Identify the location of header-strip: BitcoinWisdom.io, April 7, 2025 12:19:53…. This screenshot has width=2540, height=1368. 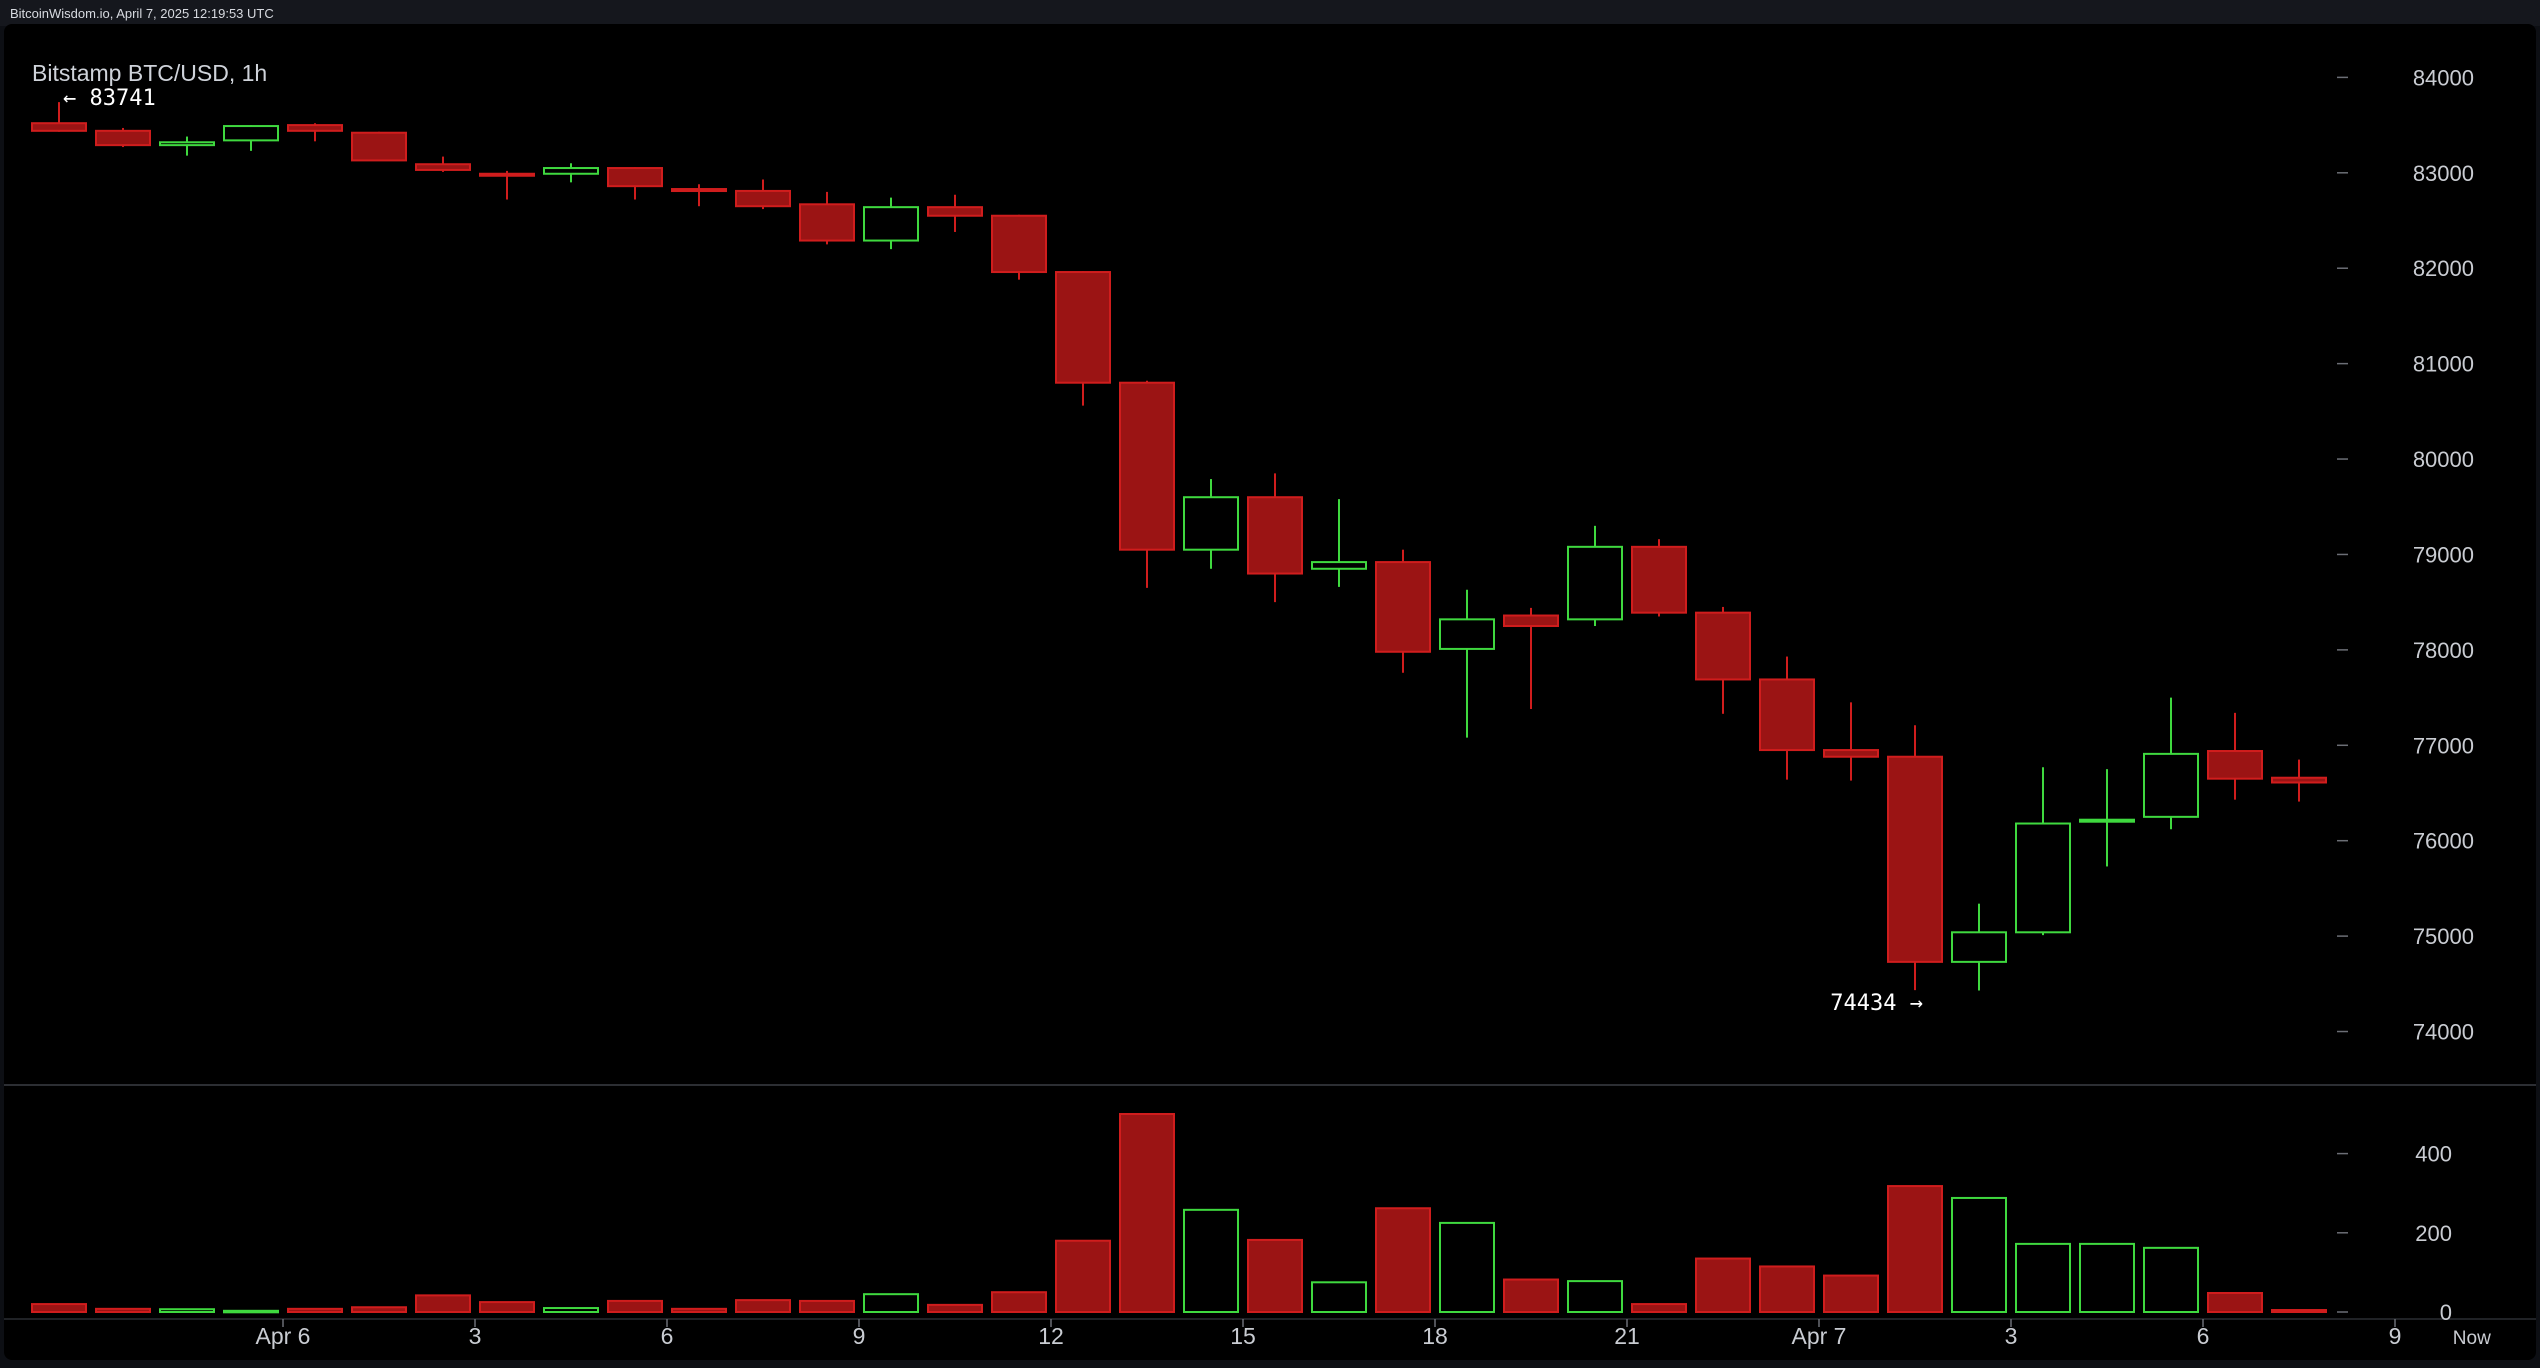
(1270, 13).